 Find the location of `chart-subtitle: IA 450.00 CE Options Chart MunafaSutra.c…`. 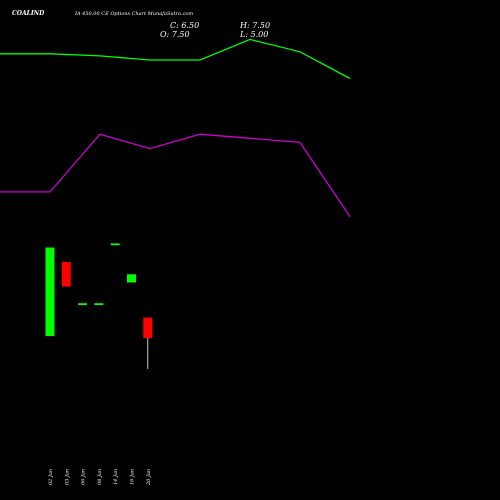

chart-subtitle: IA 450.00 CE Options Chart MunafaSutra.c… is located at coordinates (133, 14).